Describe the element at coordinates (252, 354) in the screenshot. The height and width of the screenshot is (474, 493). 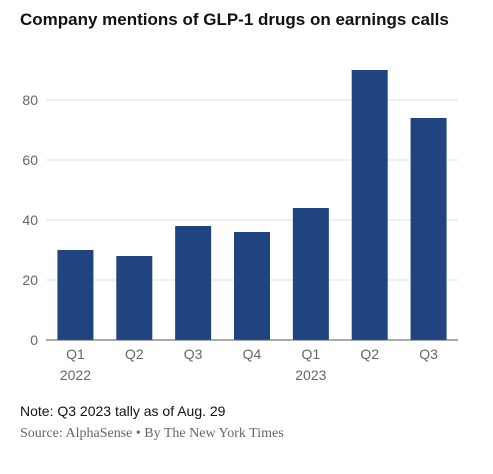
I see `x-tick-label: Q4` at that location.